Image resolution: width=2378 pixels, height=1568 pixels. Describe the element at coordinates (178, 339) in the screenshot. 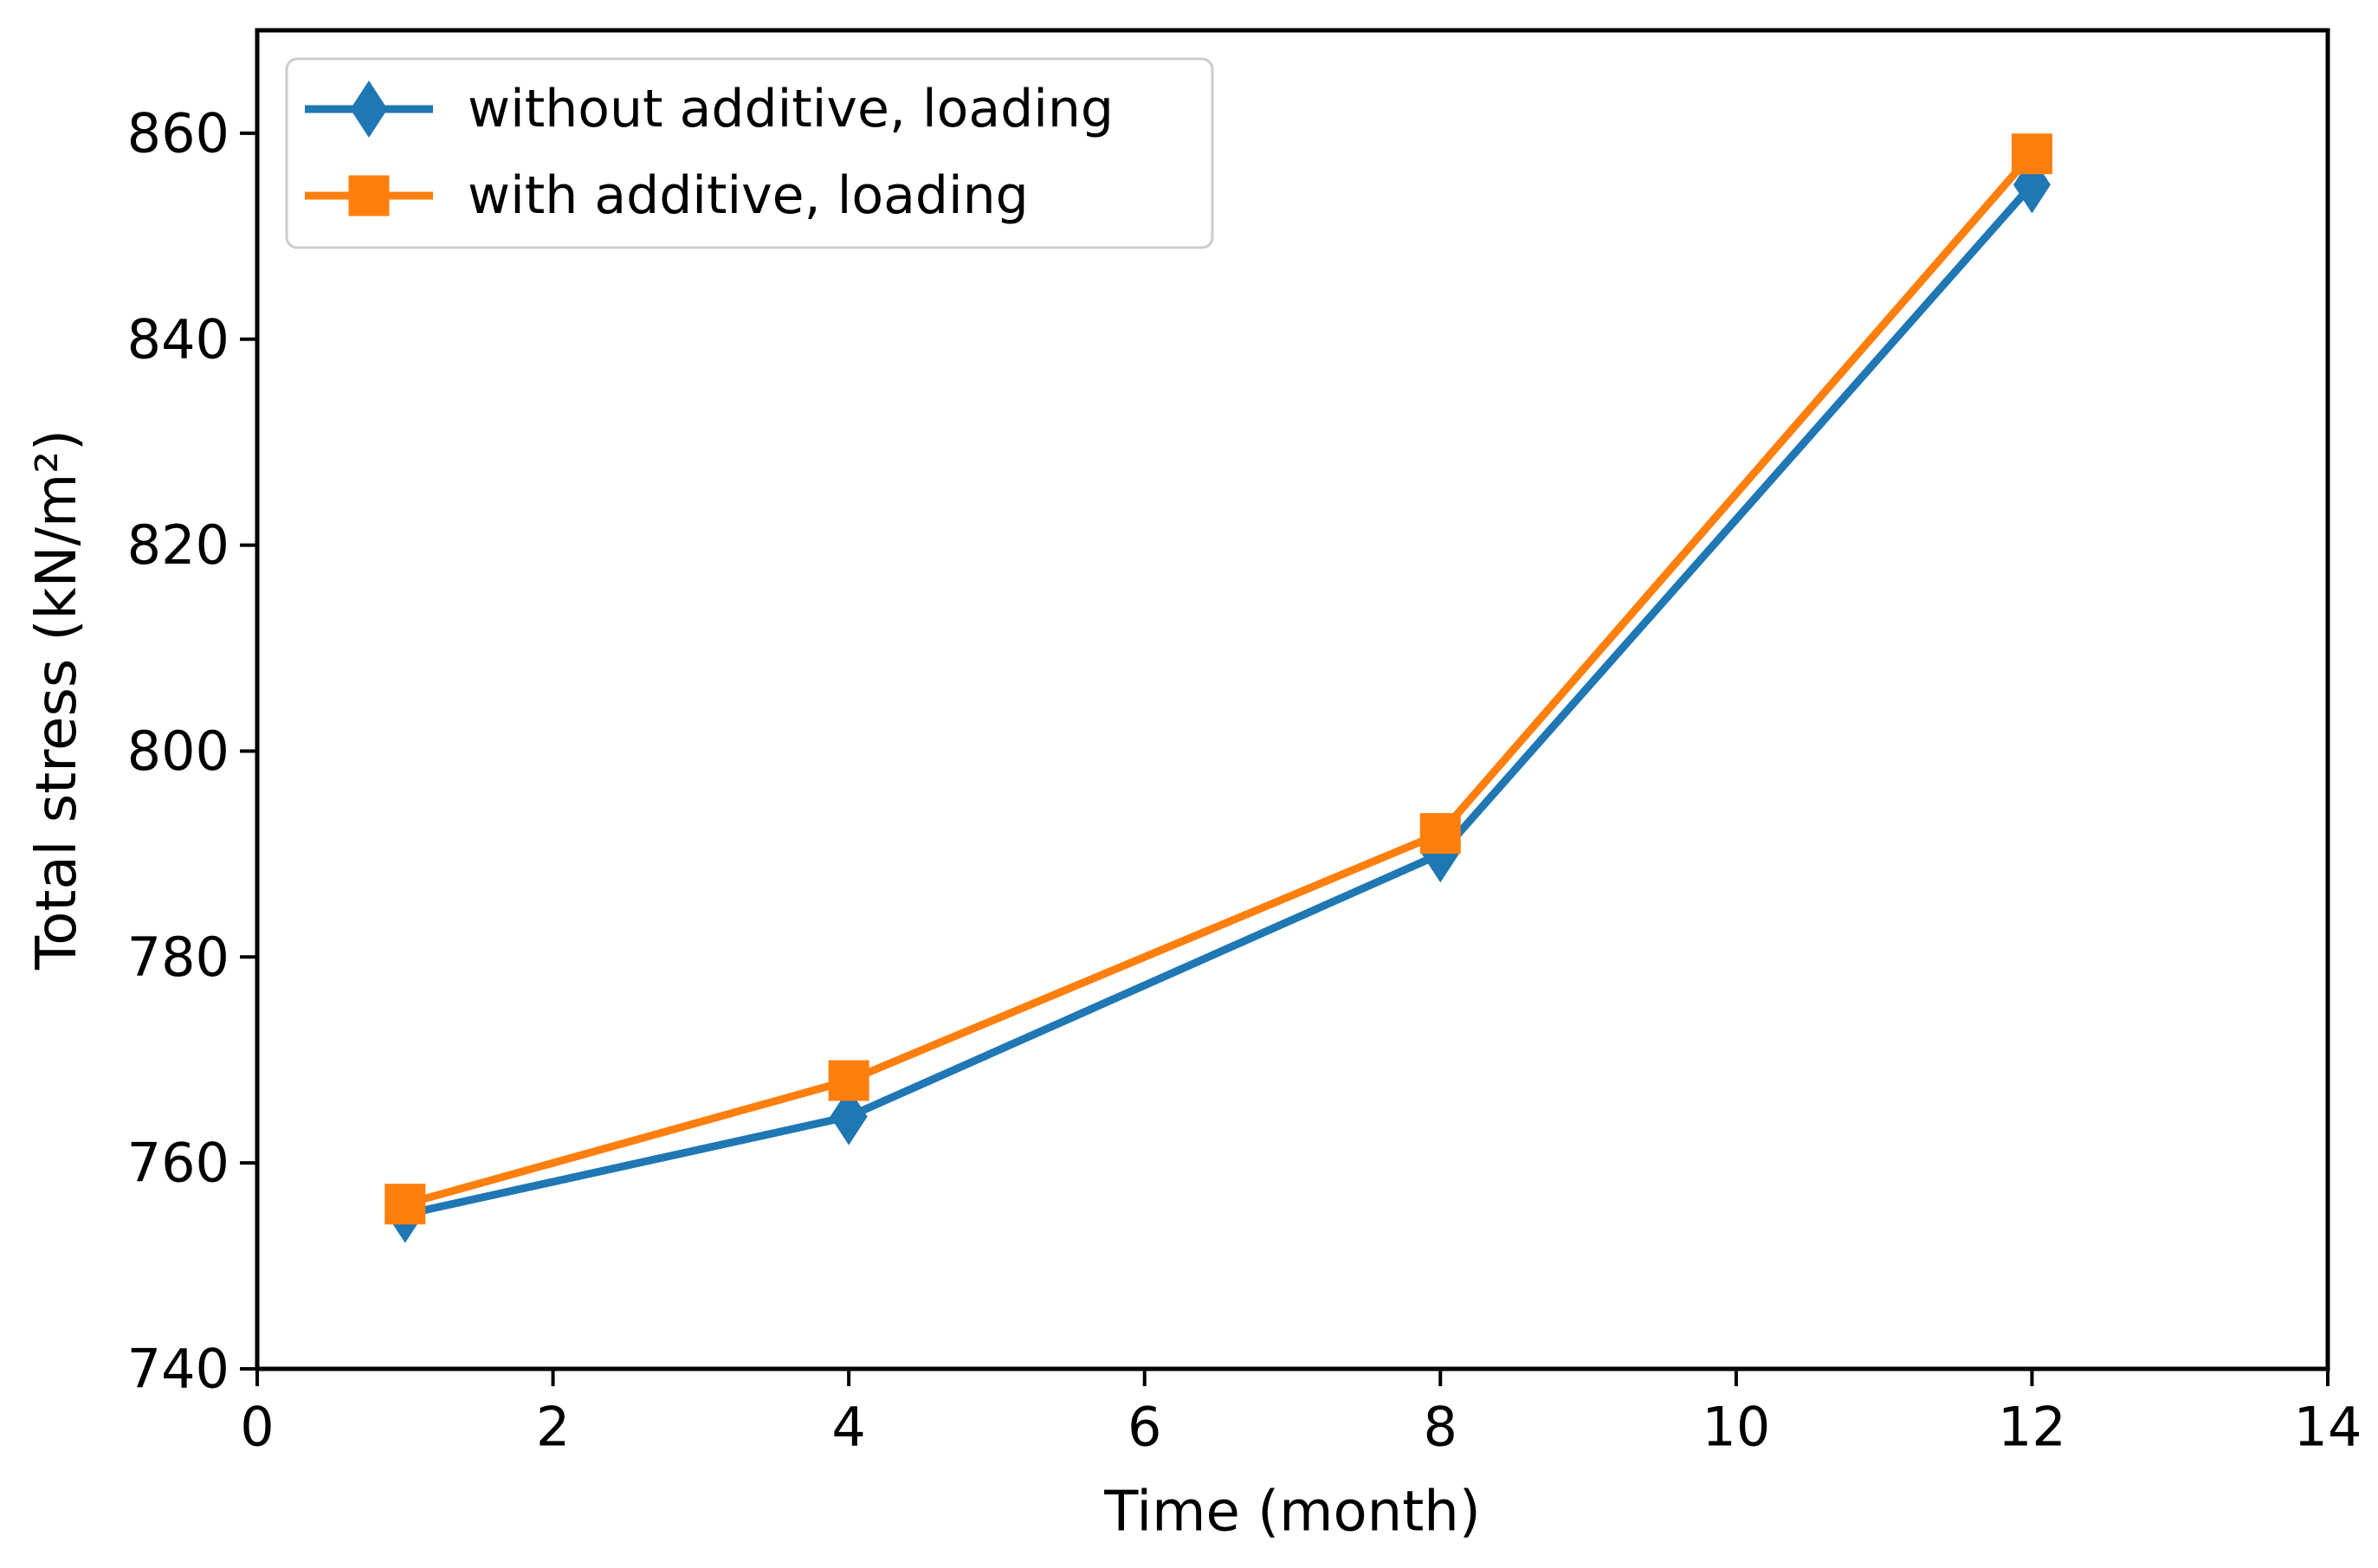

I see `y-tick-label: 840` at that location.